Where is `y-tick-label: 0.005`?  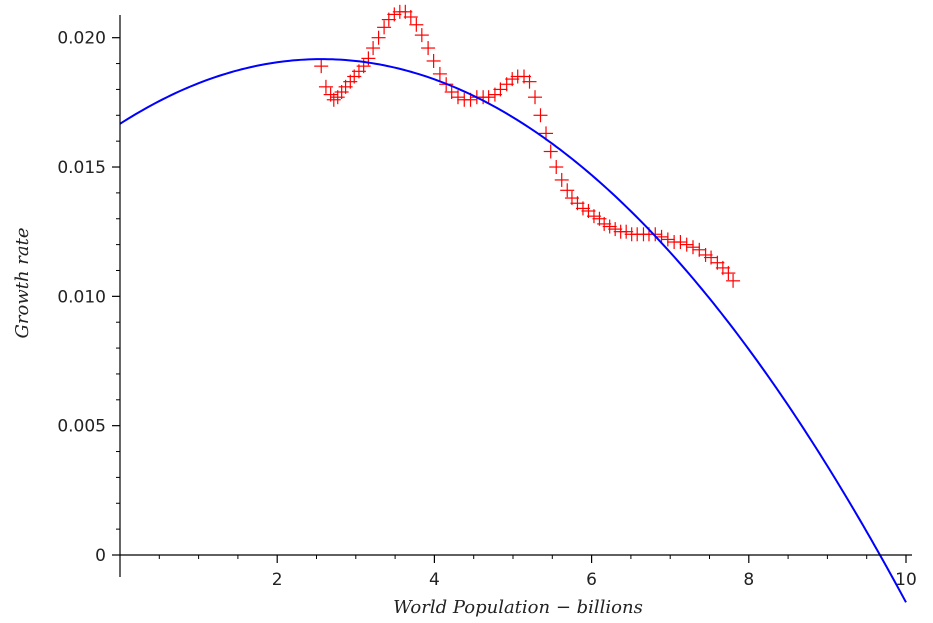
y-tick-label: 0.005 is located at coordinates (81, 427).